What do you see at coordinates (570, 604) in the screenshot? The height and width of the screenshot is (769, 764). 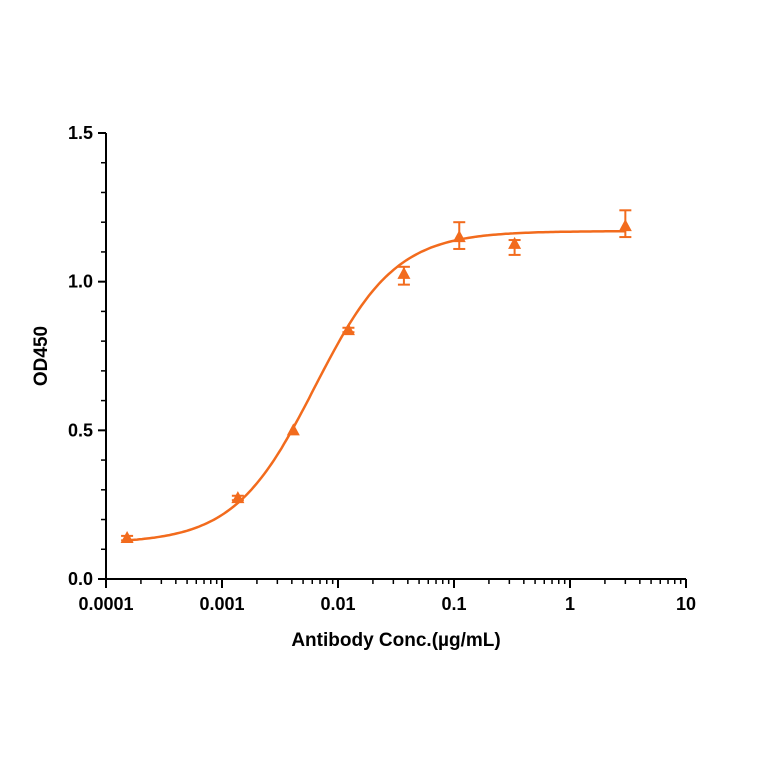 I see `x-tick-label: 1` at bounding box center [570, 604].